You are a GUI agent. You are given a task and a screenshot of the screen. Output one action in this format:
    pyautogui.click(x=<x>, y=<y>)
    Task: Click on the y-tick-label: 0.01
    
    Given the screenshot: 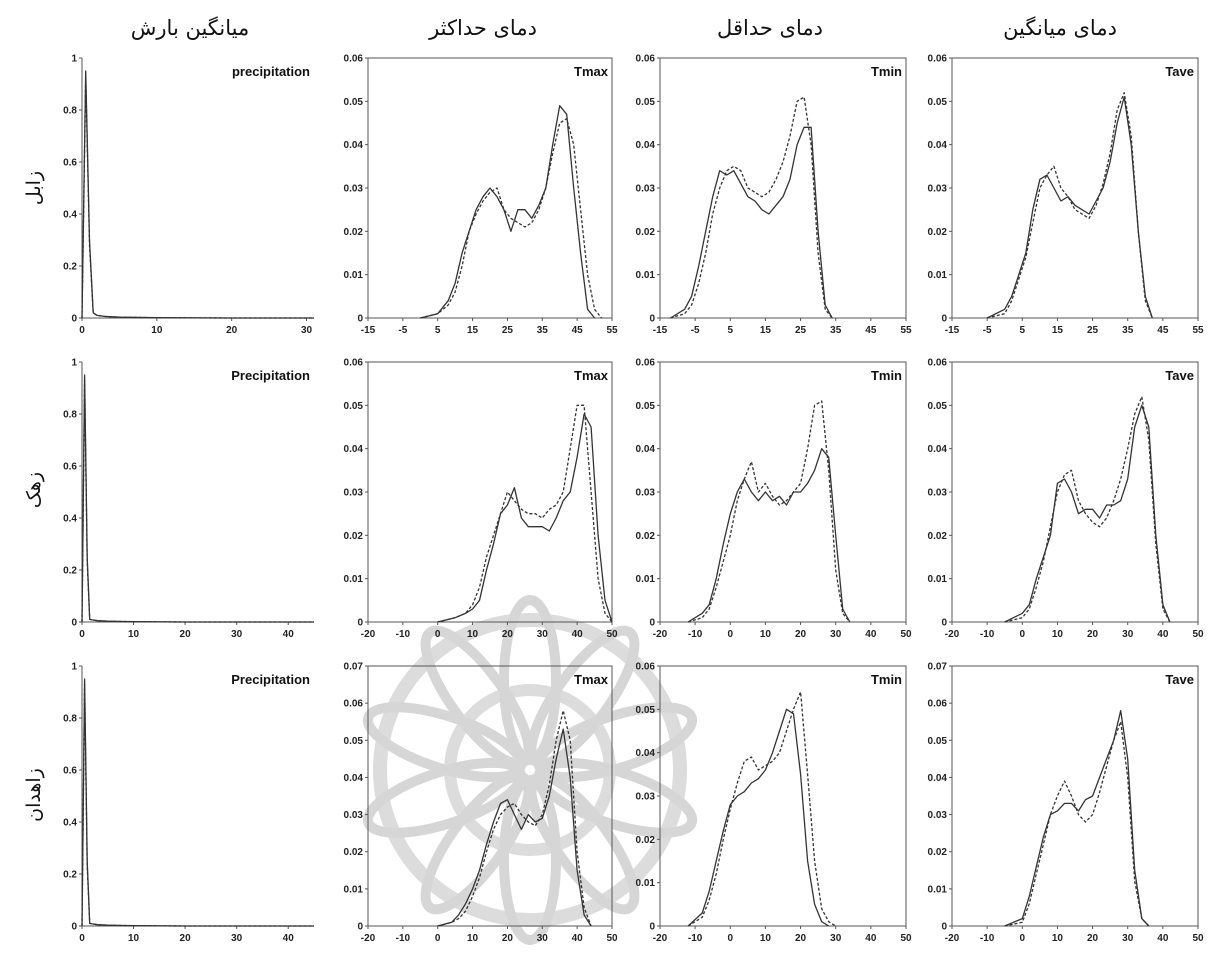 What is the action you would take?
    pyautogui.click(x=646, y=275)
    